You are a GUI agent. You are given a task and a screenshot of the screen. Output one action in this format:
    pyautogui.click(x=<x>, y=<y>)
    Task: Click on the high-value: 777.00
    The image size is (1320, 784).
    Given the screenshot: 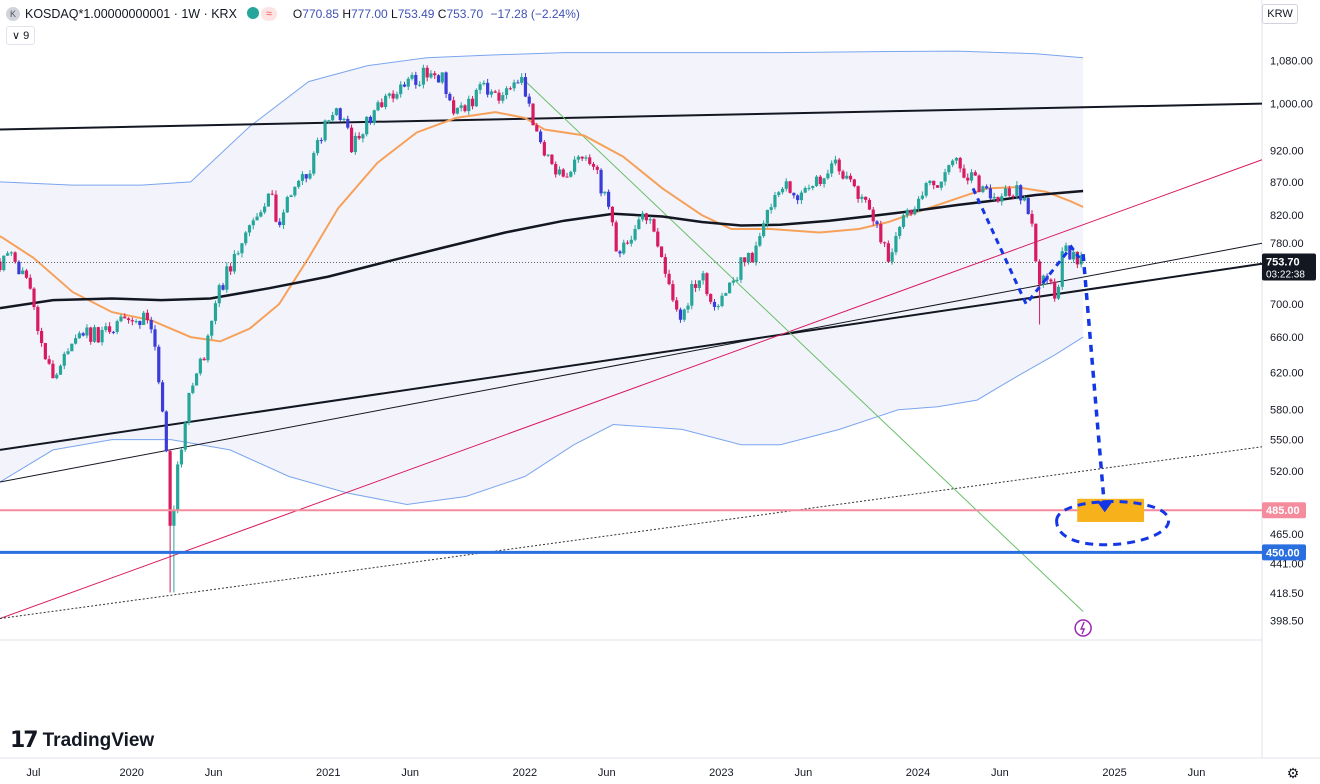 What is the action you would take?
    pyautogui.click(x=369, y=14)
    